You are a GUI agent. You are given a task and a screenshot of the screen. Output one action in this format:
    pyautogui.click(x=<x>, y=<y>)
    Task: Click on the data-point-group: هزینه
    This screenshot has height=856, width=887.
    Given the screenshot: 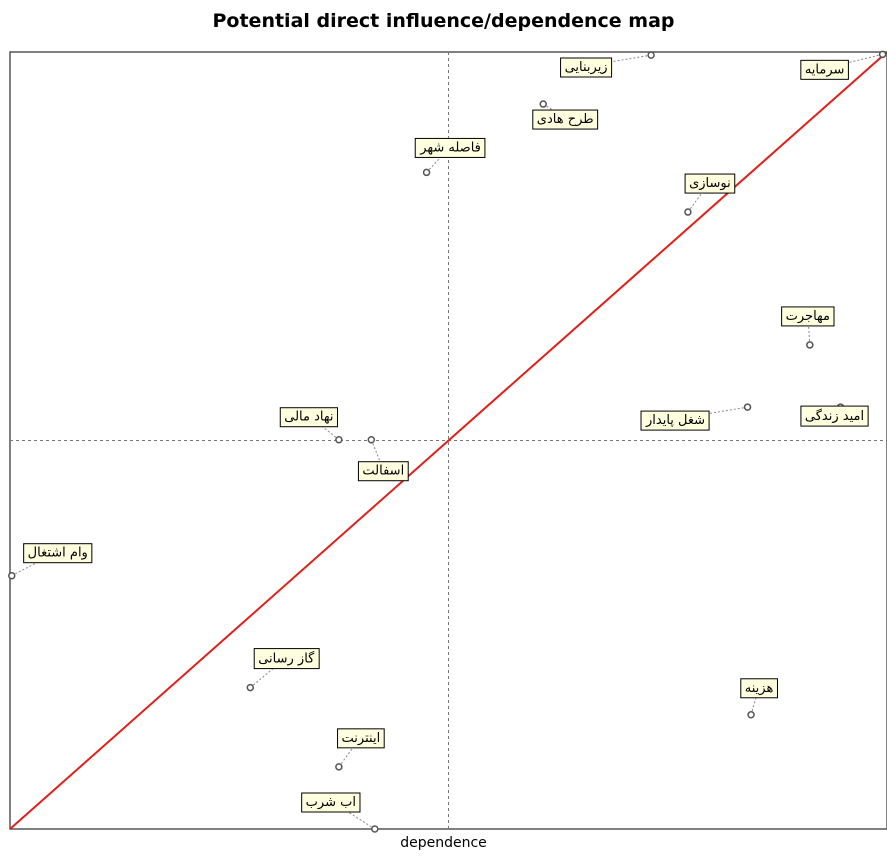 What is the action you would take?
    pyautogui.click(x=759, y=698)
    